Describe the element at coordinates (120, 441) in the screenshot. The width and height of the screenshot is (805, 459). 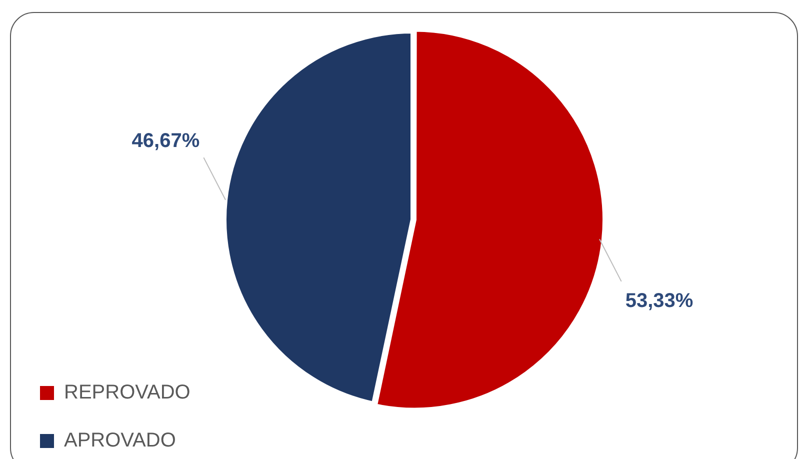
I see `legend-label: APROVADO` at that location.